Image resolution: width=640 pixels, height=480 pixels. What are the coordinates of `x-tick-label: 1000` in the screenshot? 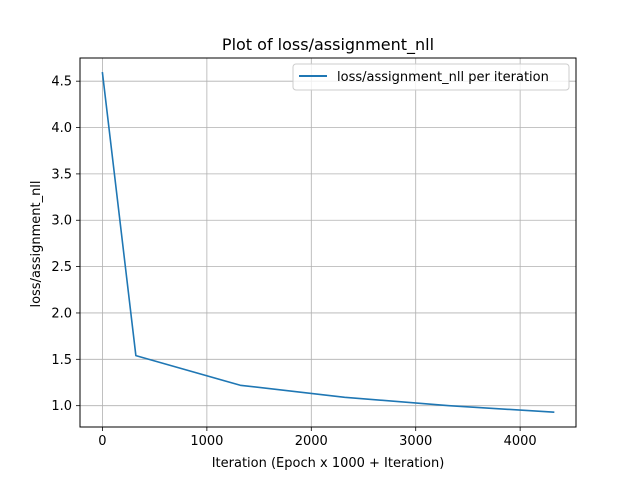 It's located at (206, 441).